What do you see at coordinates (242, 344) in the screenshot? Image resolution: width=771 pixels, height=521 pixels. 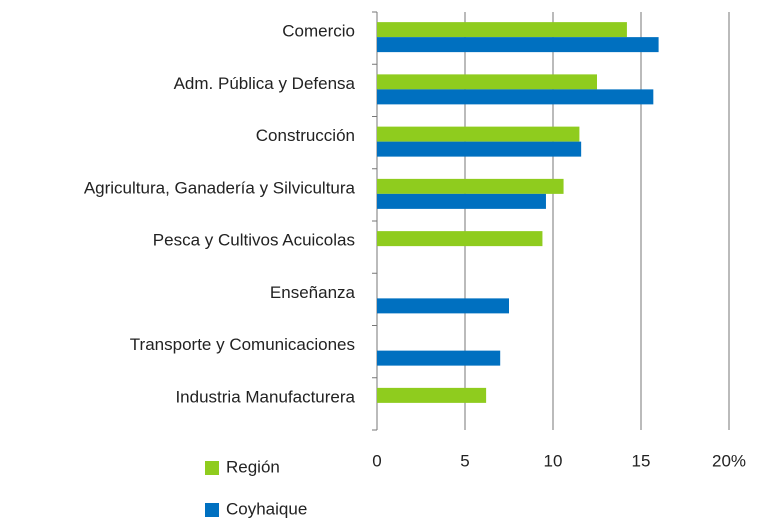 I see `y-tick-label: Transporte y Comunicaciones` at bounding box center [242, 344].